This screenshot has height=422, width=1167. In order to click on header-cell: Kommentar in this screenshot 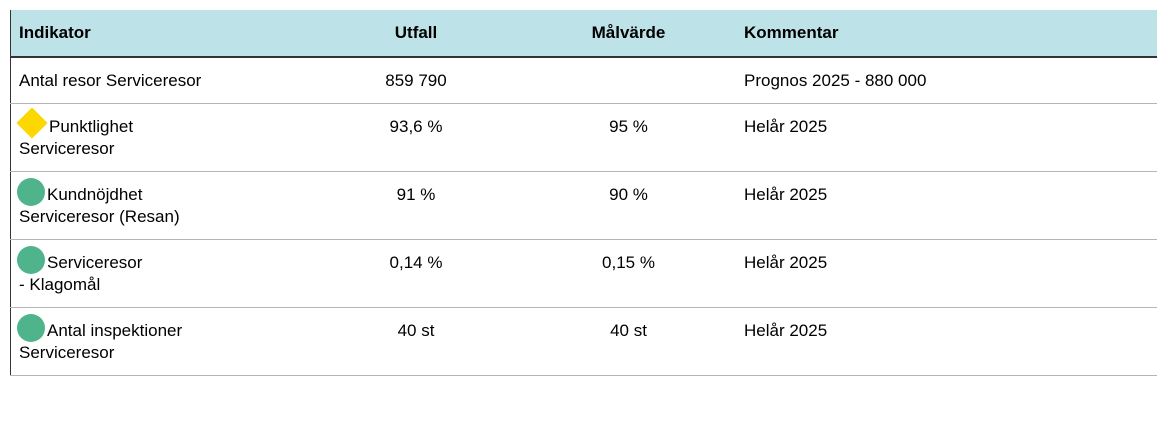, I will do `click(946, 34)`.